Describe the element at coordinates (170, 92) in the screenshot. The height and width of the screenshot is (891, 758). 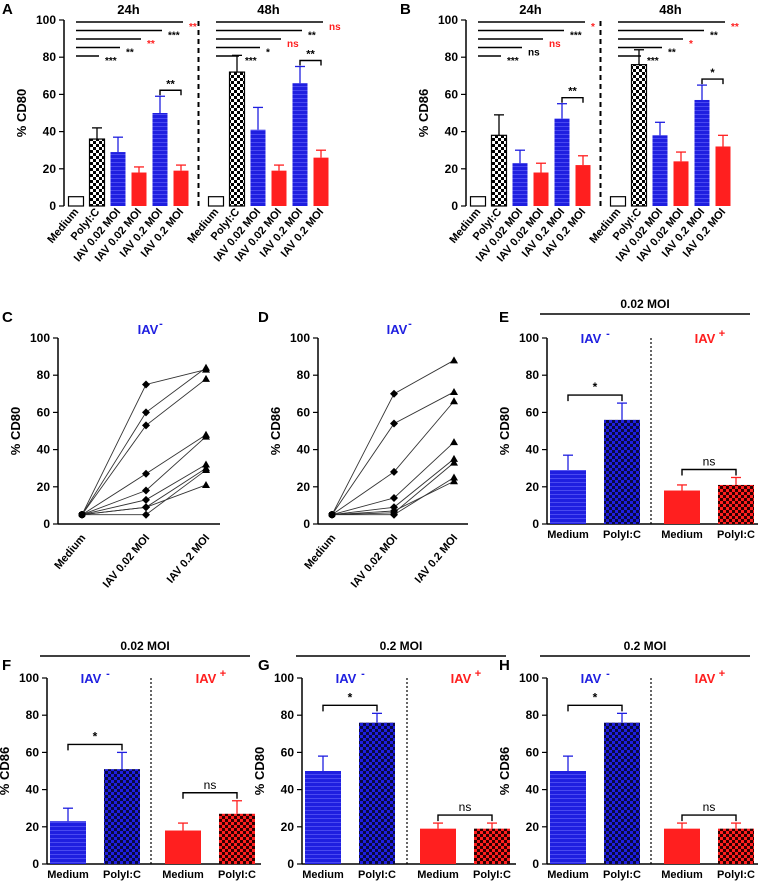
I see `pair-bracket` at that location.